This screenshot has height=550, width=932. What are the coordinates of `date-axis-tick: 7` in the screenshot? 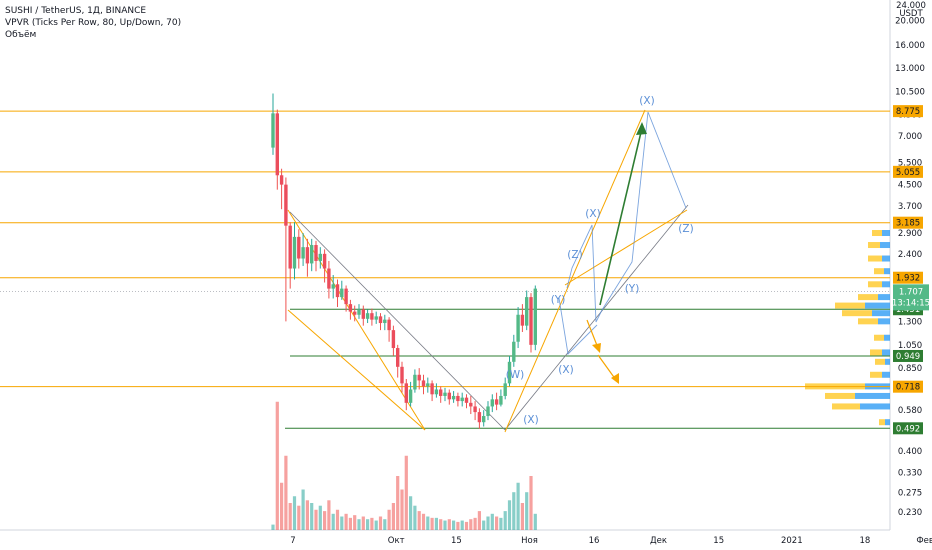 It's located at (292, 541).